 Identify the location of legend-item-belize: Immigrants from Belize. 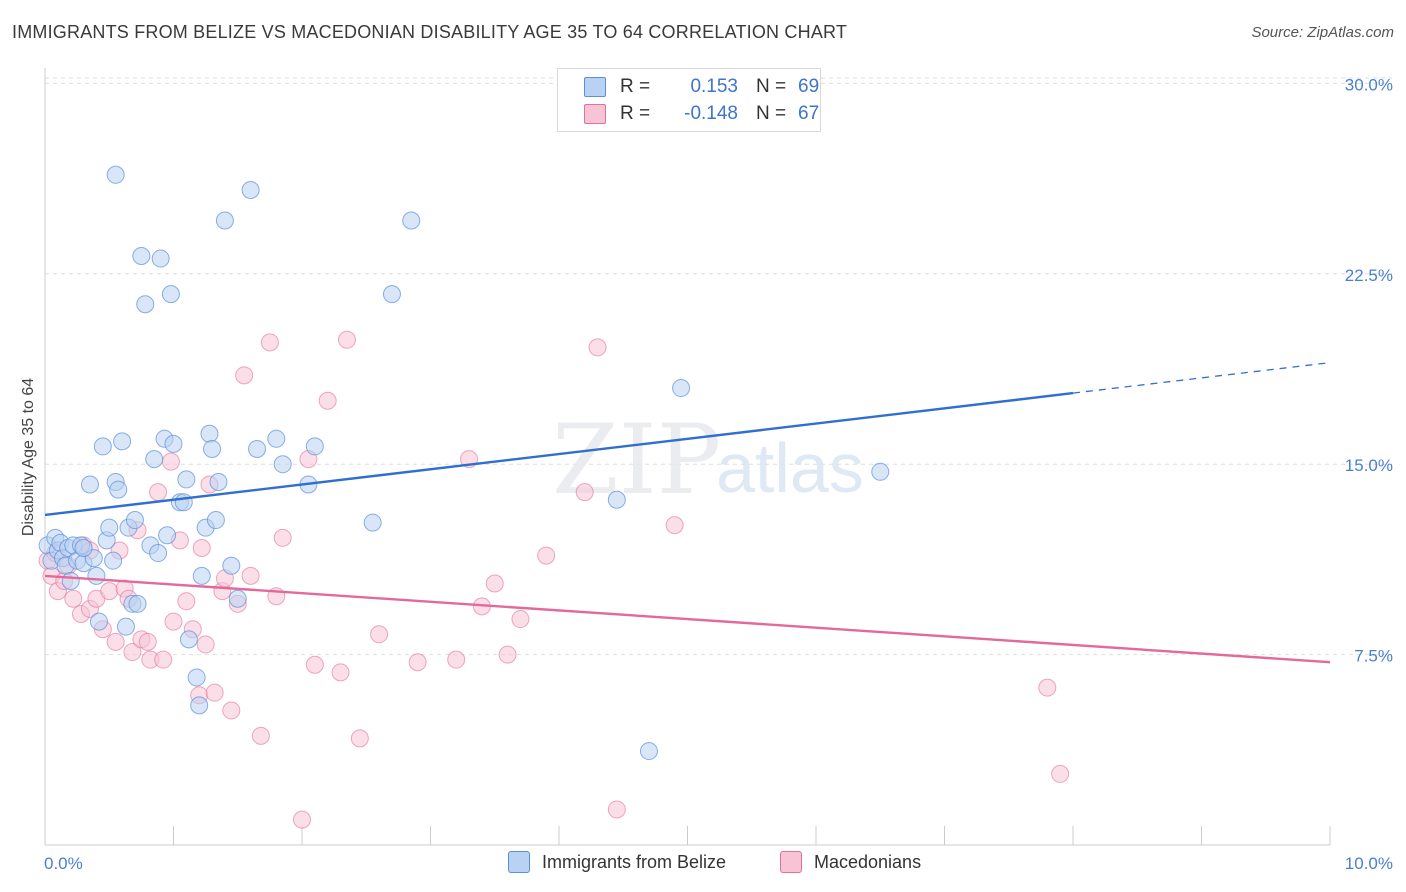
(617, 862).